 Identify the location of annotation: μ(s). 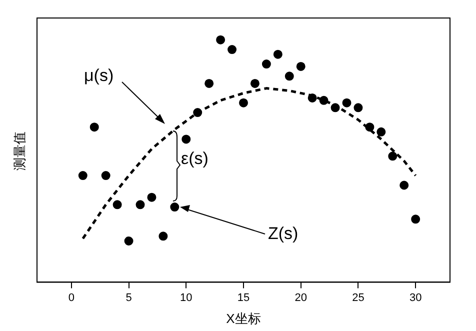
(99, 76).